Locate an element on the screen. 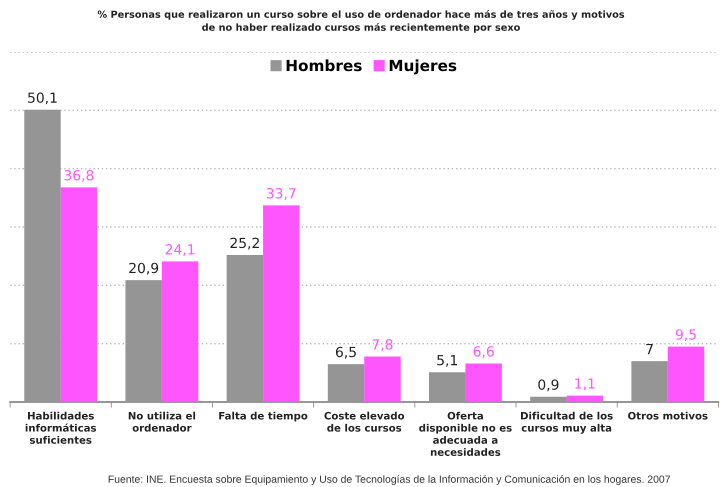 The height and width of the screenshot is (487, 722). data-label: 20,9 is located at coordinates (143, 268).